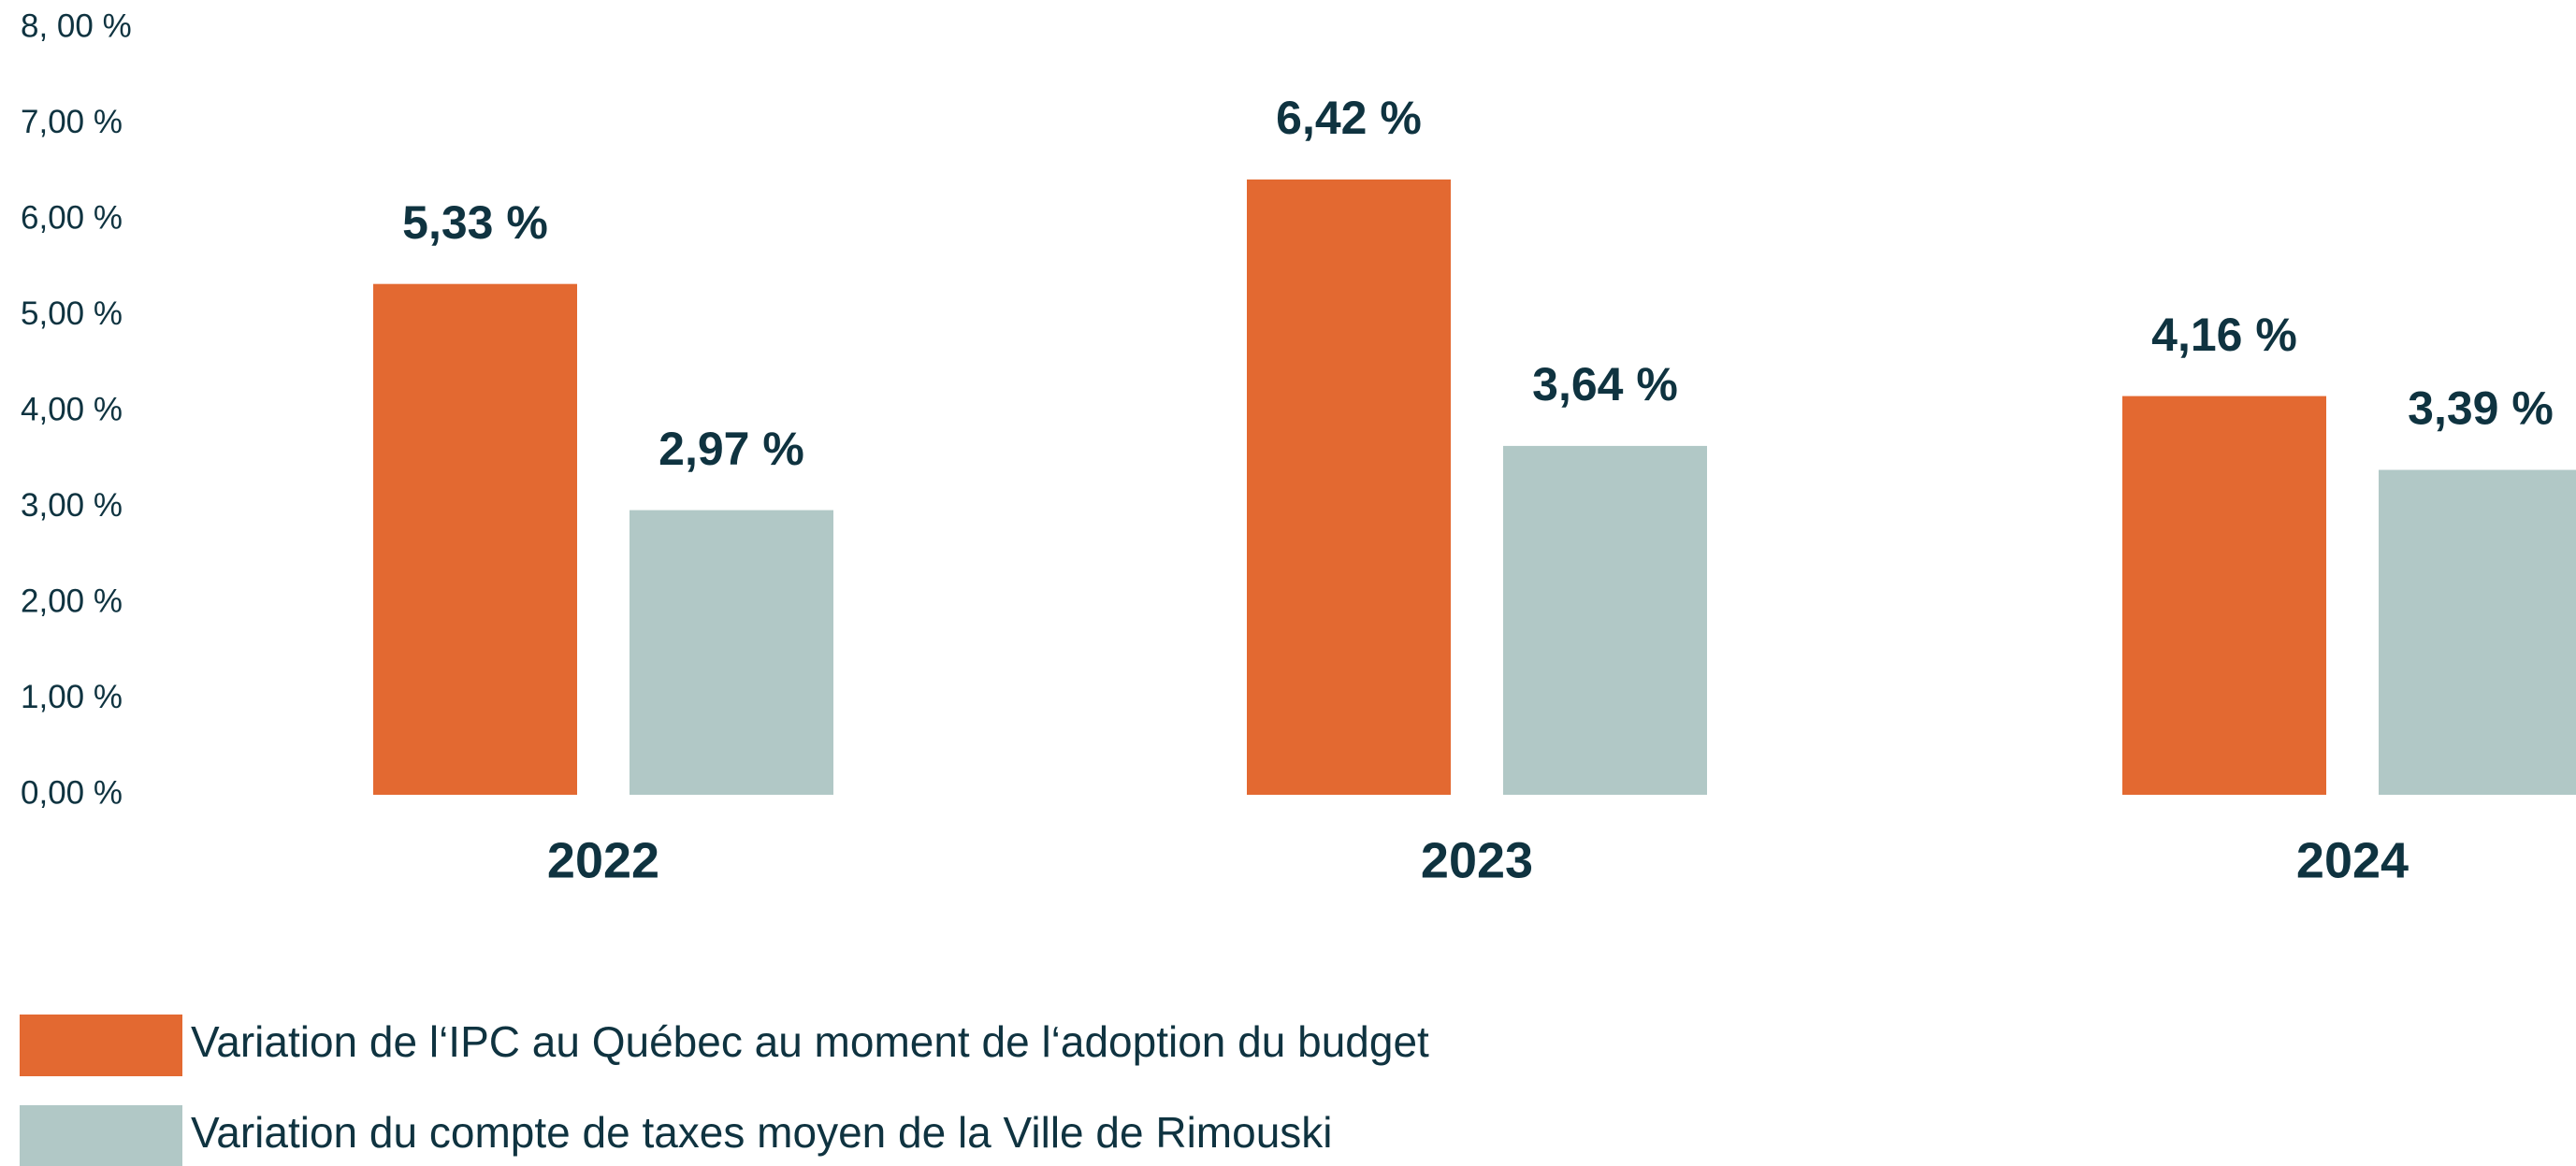 This screenshot has height=1166, width=2576. Describe the element at coordinates (72, 505) in the screenshot. I see `y-tick-label: 3,00 %` at that location.